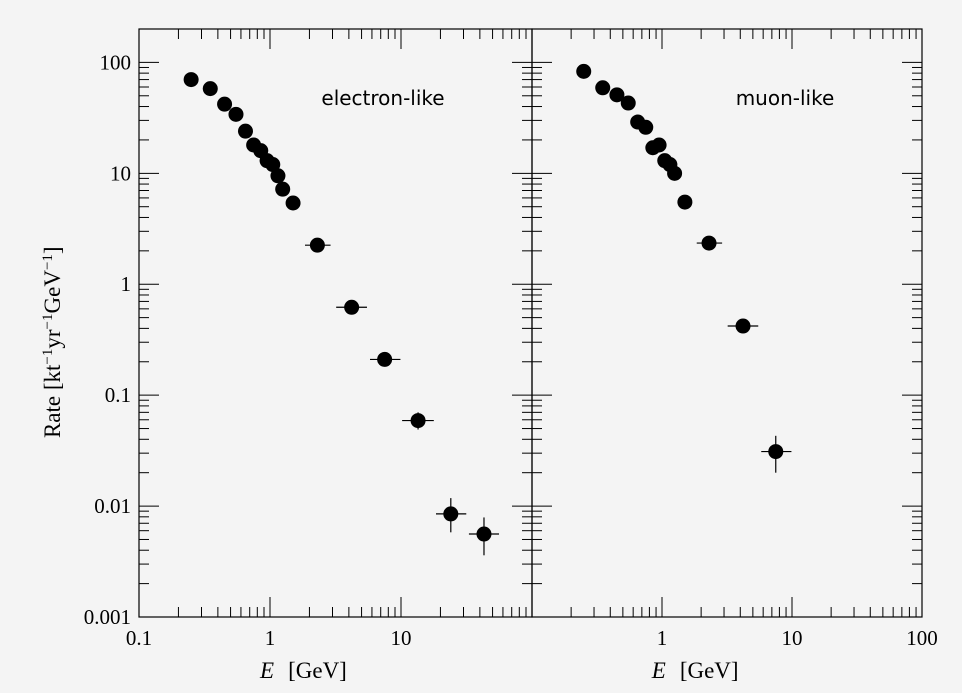 This screenshot has height=693, width=962. Describe the element at coordinates (401, 638) in the screenshot. I see `x-tick-label-left: 10` at that location.